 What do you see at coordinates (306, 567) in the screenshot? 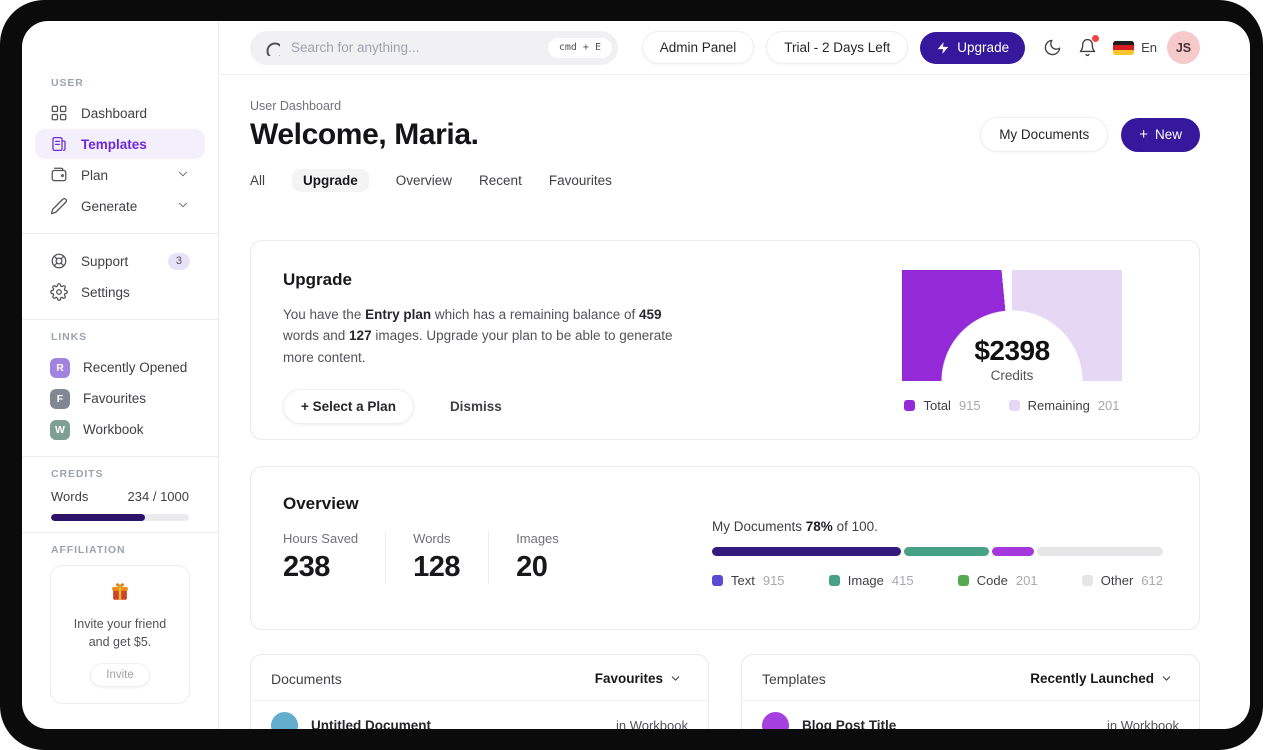
I see `stat-value: 238` at bounding box center [306, 567].